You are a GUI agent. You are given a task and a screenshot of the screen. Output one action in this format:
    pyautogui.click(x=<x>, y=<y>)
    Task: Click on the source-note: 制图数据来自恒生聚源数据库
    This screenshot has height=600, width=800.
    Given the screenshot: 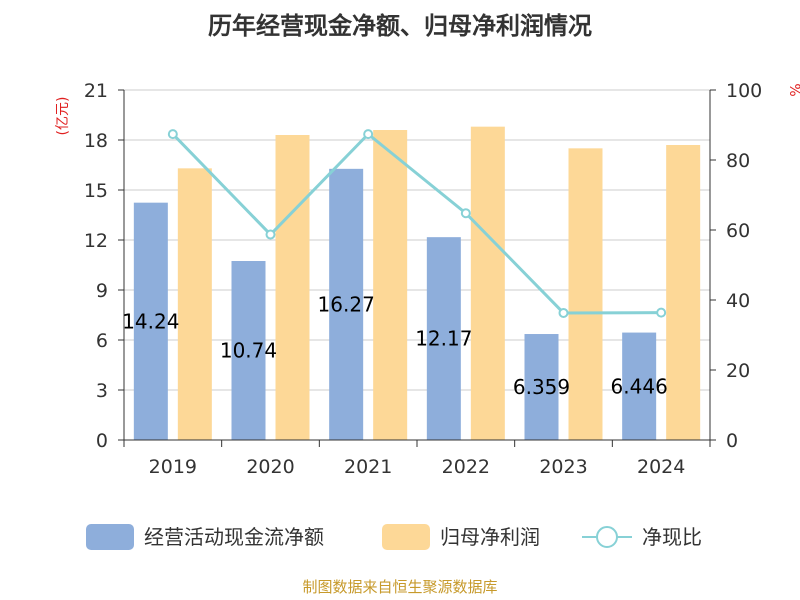 What is the action you would take?
    pyautogui.click(x=399, y=587)
    